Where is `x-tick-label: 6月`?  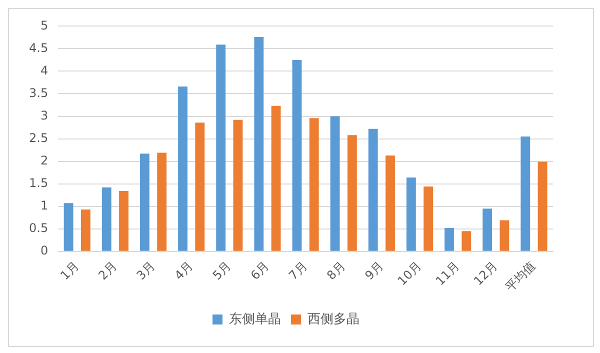 x-tick-label: 6月 is located at coordinates (260, 270).